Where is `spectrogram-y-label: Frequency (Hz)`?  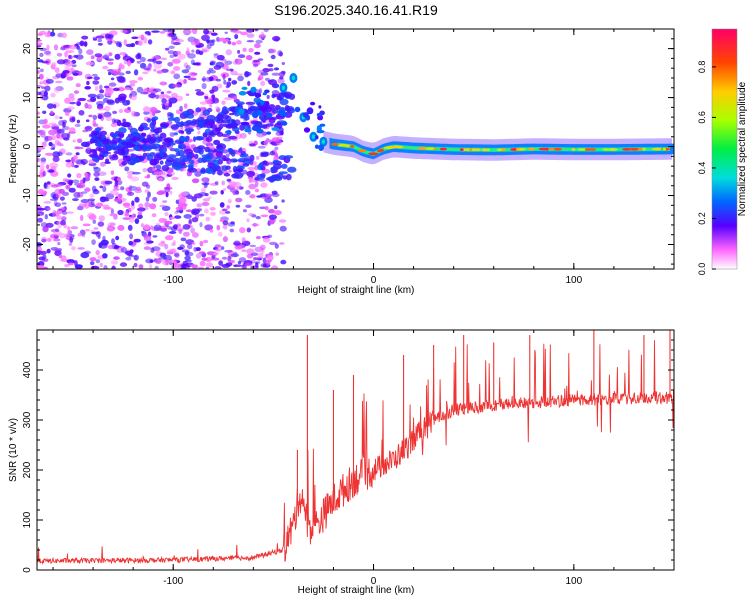
spectrogram-y-label: Frequency (Hz) is located at coordinates (13, 149).